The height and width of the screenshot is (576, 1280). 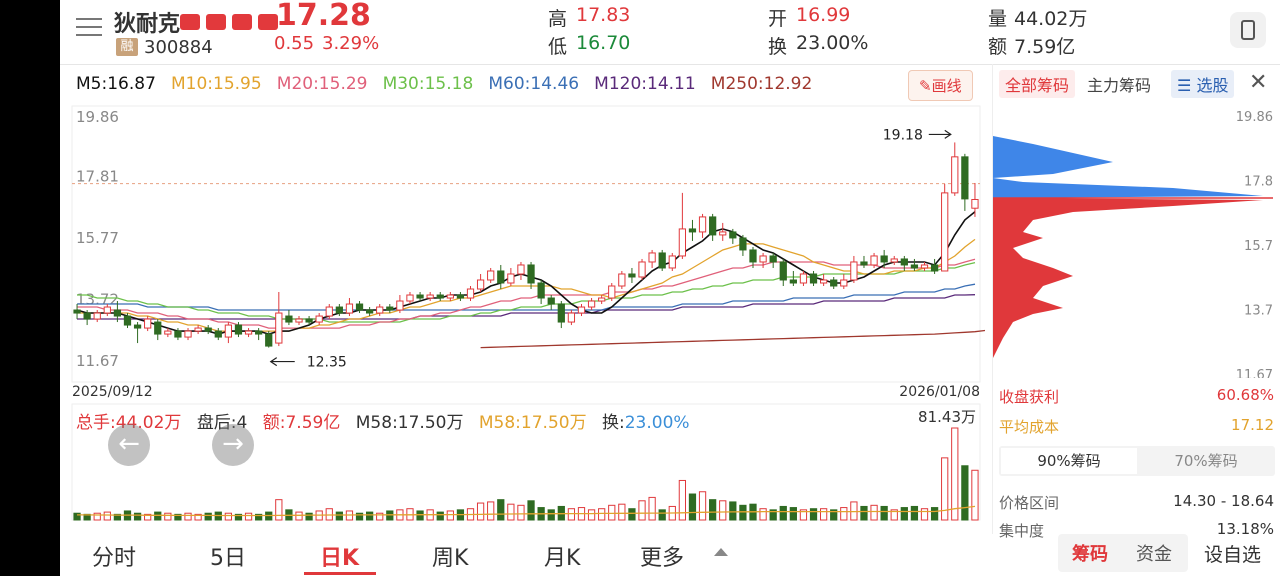 I want to click on price-change-pct: 3.29%, so click(x=351, y=43).